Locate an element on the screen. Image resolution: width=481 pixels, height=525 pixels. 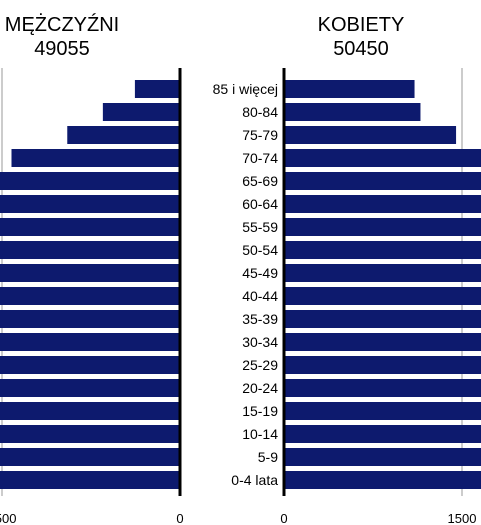
age-label-12: 25-29 is located at coordinates (260, 365).